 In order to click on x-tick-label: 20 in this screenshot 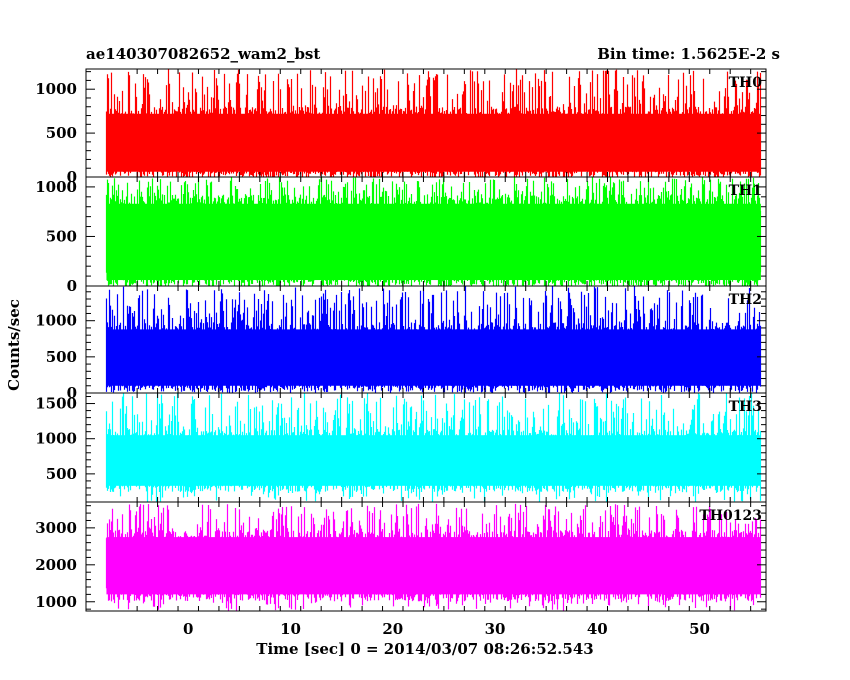, I will do `click(392, 629)`.